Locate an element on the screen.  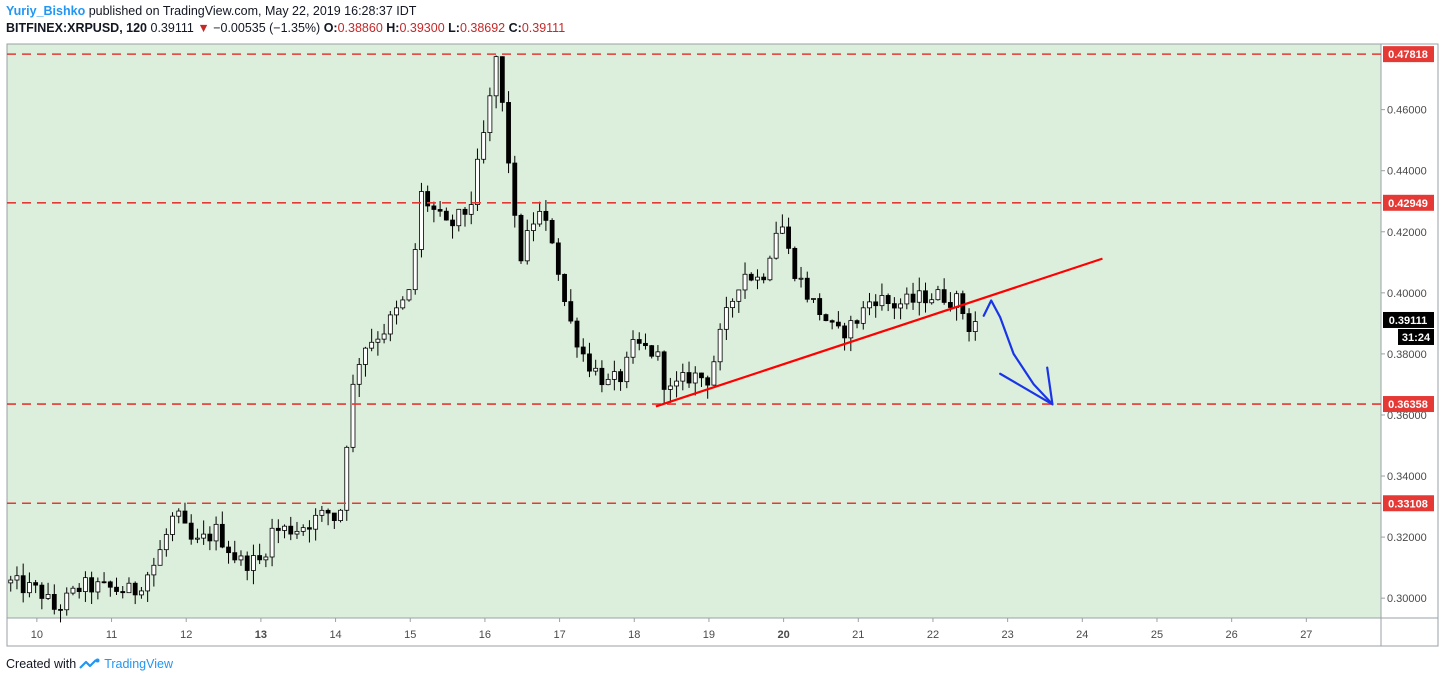
y-tick-label: 0.36000 is located at coordinates (1407, 416).